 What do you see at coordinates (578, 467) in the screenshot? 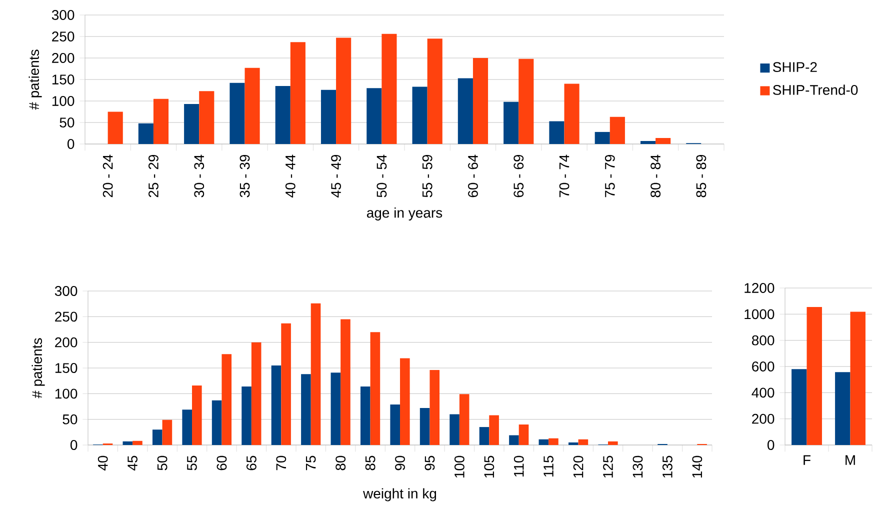
I see `x-tick-label: 120` at bounding box center [578, 467].